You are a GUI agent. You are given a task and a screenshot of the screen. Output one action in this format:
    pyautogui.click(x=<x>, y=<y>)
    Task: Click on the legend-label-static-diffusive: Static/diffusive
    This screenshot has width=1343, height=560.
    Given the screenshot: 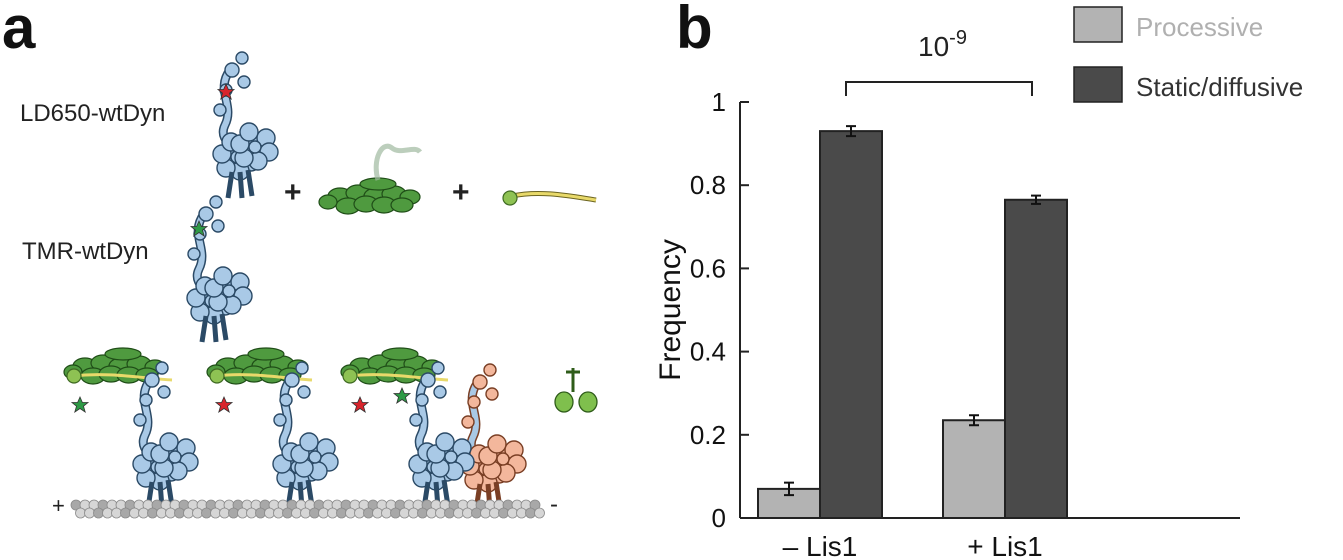 What is the action you would take?
    pyautogui.click(x=1219, y=87)
    